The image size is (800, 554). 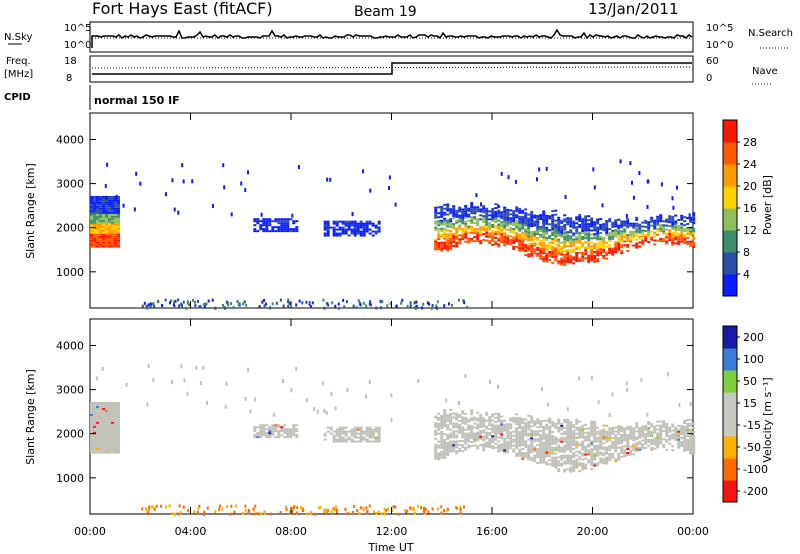 I want to click on colorbar-segment, so click(x=730, y=469).